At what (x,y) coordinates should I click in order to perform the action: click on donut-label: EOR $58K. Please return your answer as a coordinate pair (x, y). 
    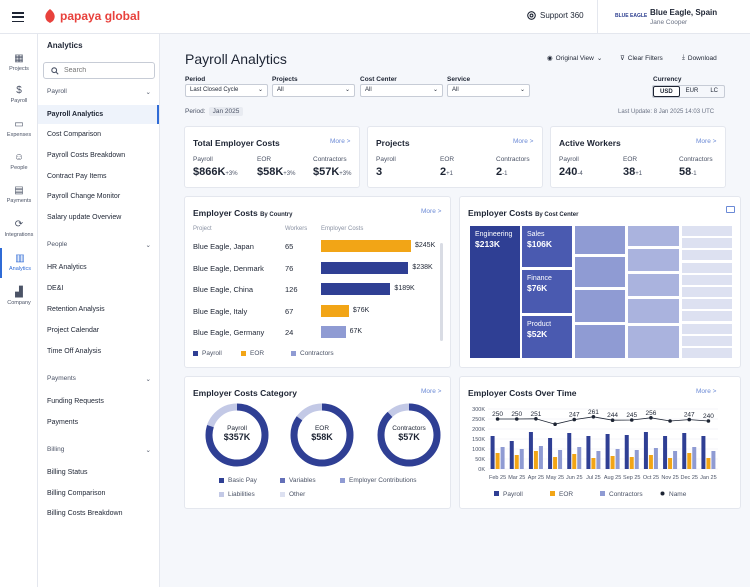
    Looking at the image, I should click on (322, 433).